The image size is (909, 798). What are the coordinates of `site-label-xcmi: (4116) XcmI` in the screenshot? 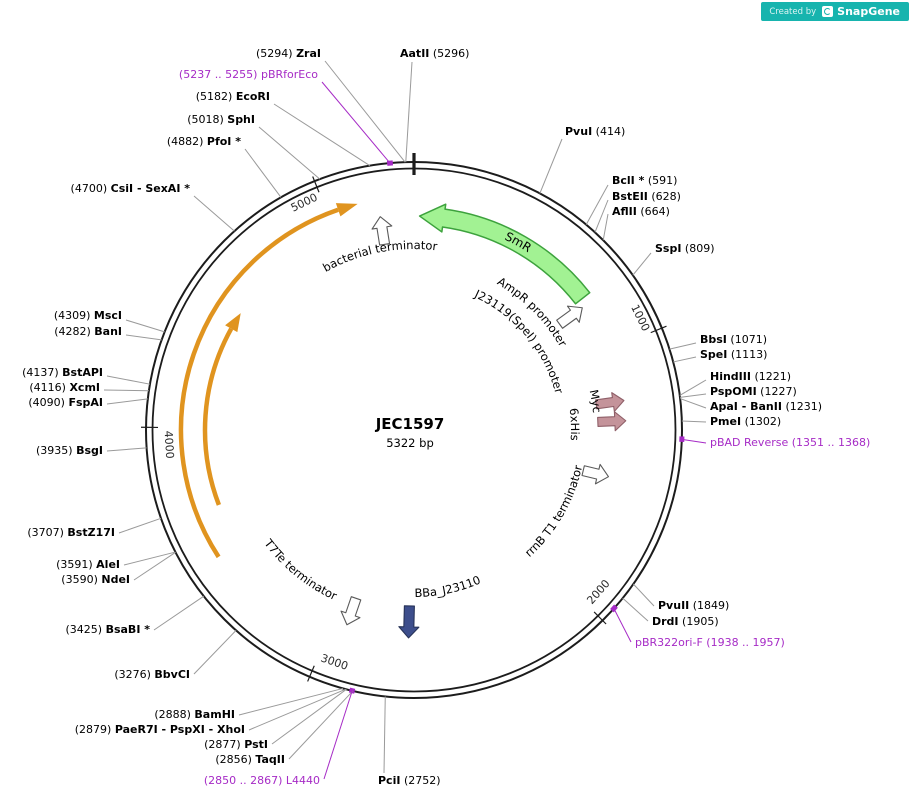 It's located at (89, 387).